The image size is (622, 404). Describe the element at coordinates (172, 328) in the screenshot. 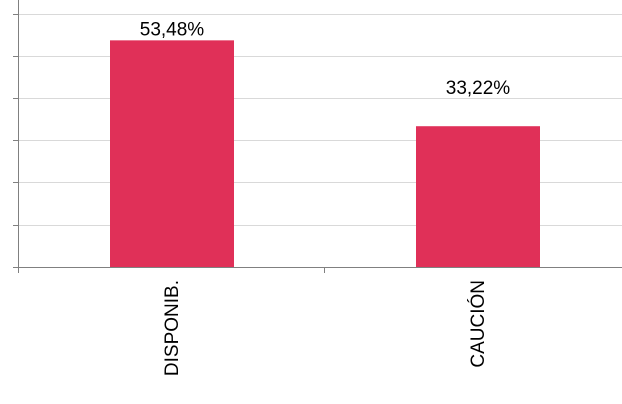

I see `x-tick-label-1: DISPONIB.` at that location.